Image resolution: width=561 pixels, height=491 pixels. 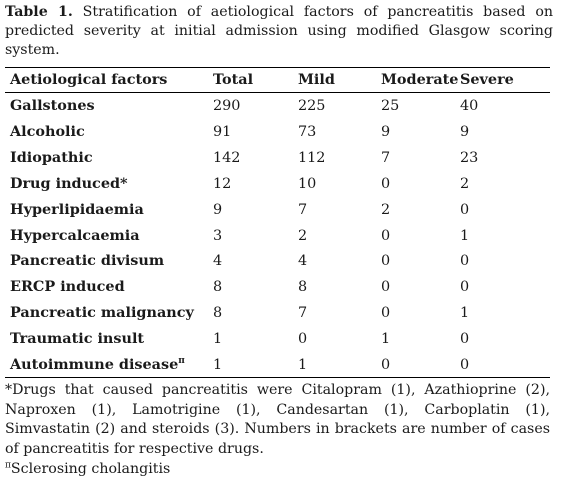 What do you see at coordinates (280, 158) in the screenshot?
I see `table-row: Idiopathic 142 112 7 23` at bounding box center [280, 158].